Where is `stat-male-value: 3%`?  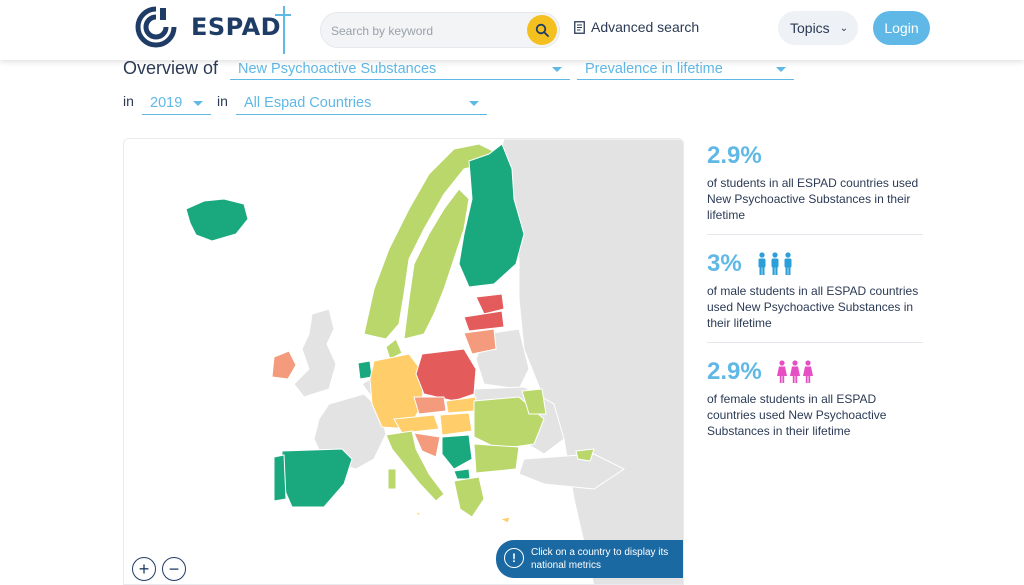
stat-male-value: 3% is located at coordinates (724, 263).